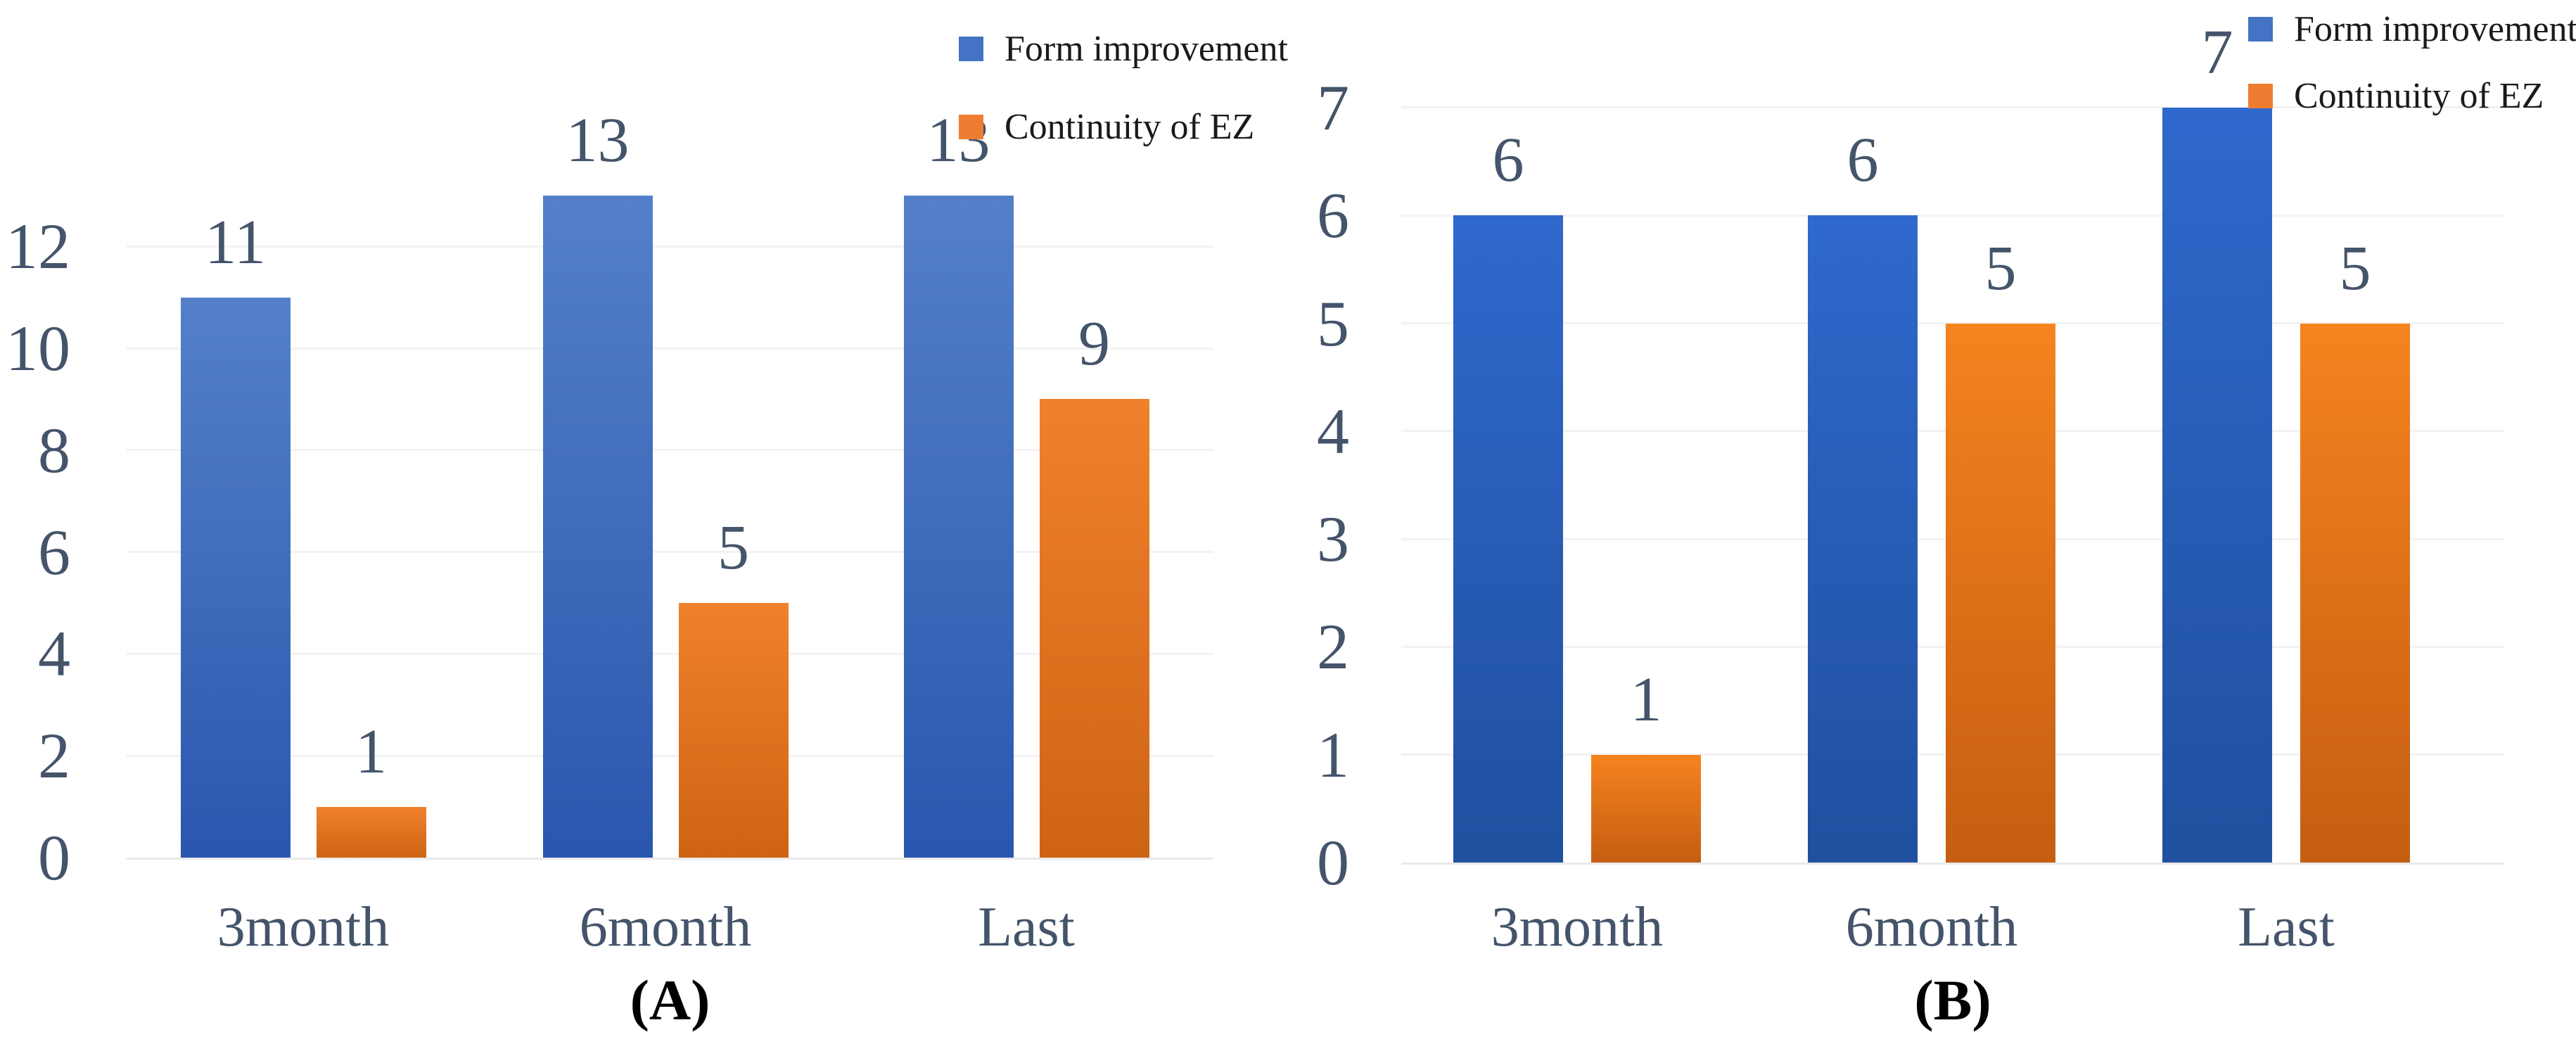 The image size is (2576, 1056). Describe the element at coordinates (1333, 323) in the screenshot. I see `y-axis-tick-label: 5` at that location.